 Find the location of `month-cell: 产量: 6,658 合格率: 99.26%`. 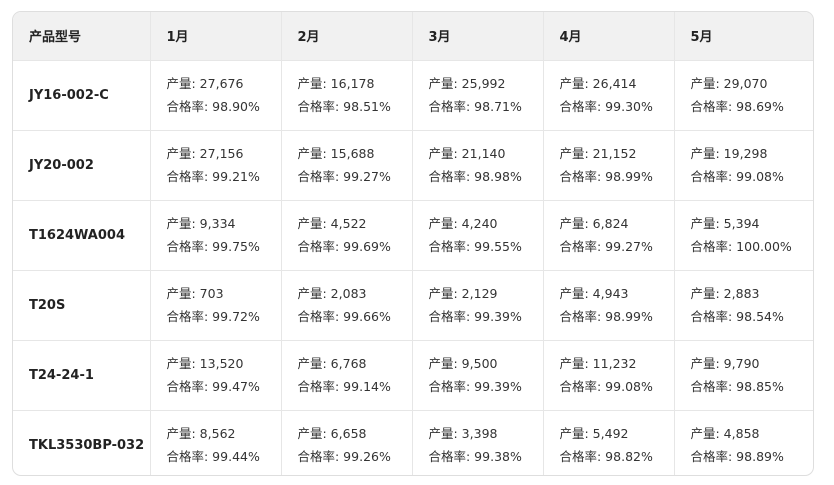

month-cell: 产量: 6,658 合格率: 99.26% is located at coordinates (347, 442).